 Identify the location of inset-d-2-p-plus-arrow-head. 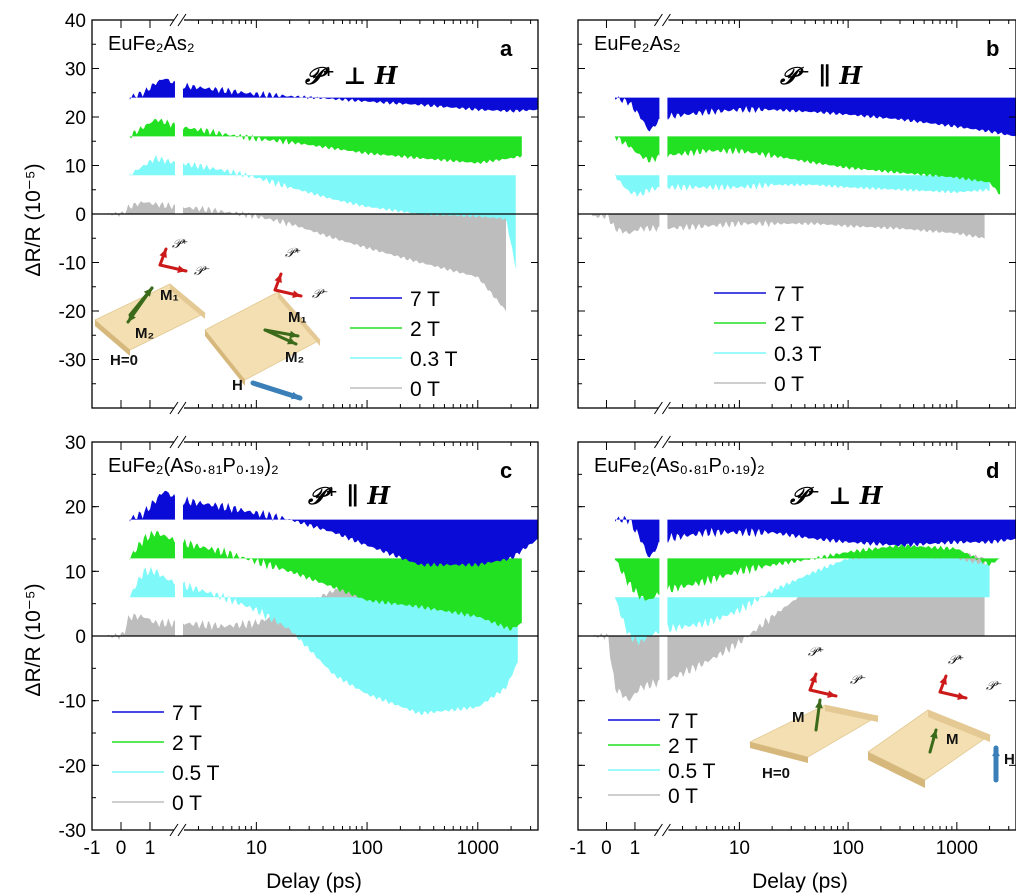
(943, 680).